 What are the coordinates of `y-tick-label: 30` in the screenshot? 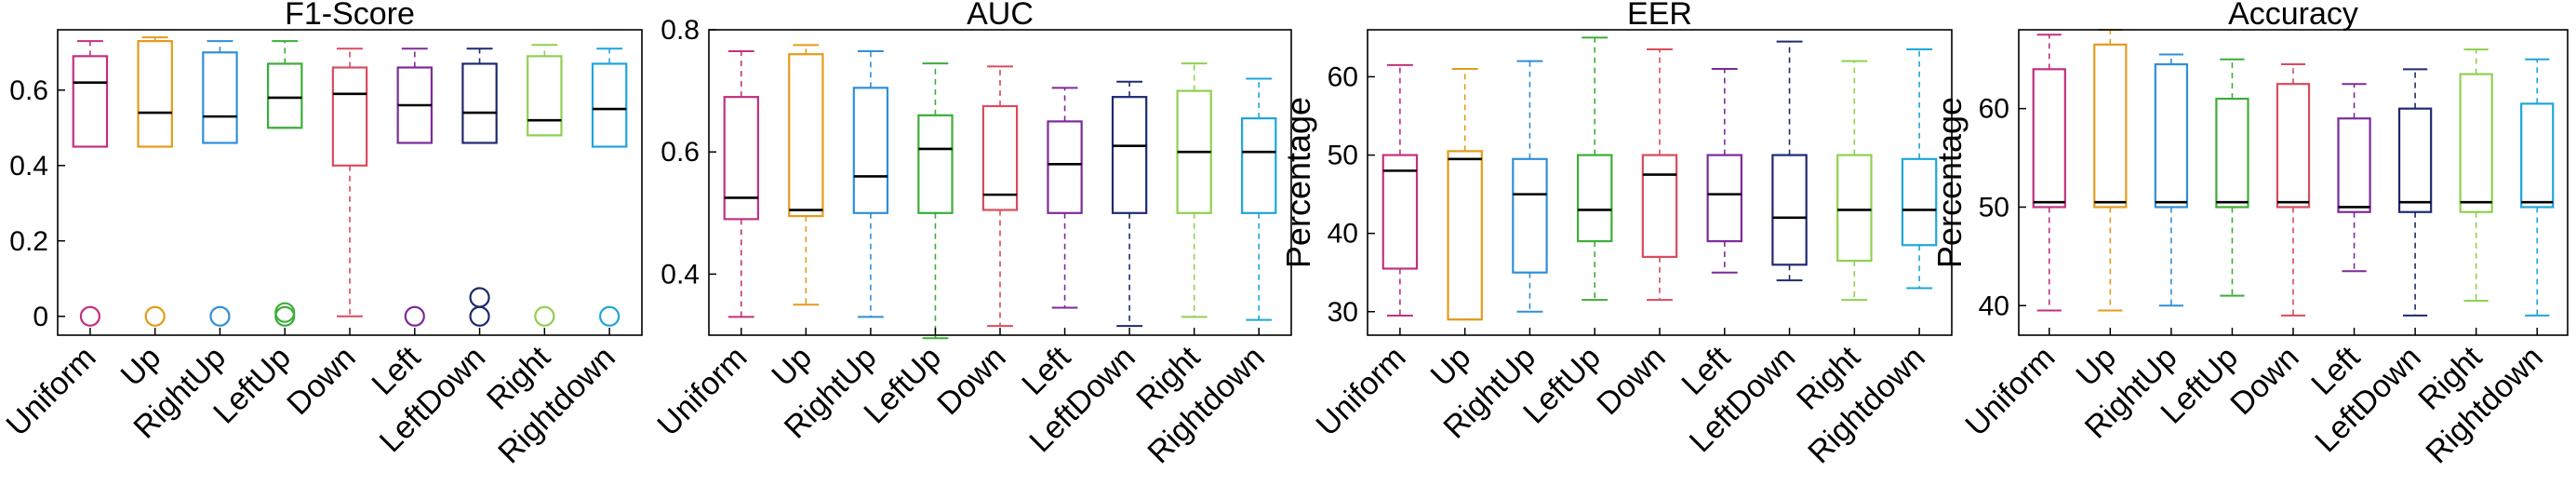 It's located at (1343, 313).